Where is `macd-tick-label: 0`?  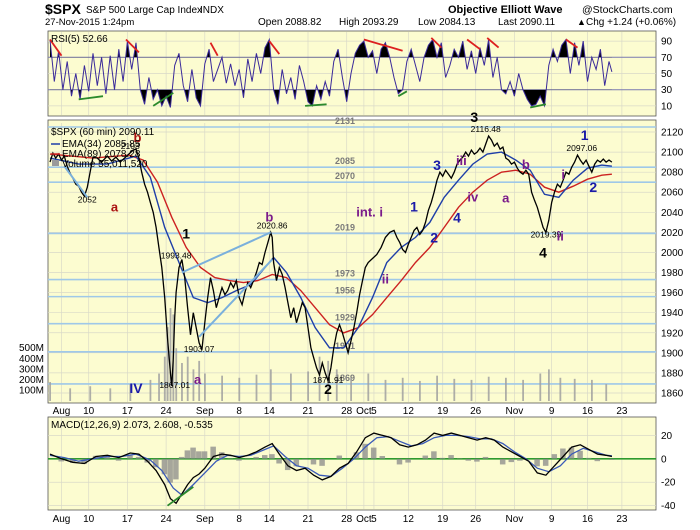
macd-tick-label: 0 is located at coordinates (664, 459).